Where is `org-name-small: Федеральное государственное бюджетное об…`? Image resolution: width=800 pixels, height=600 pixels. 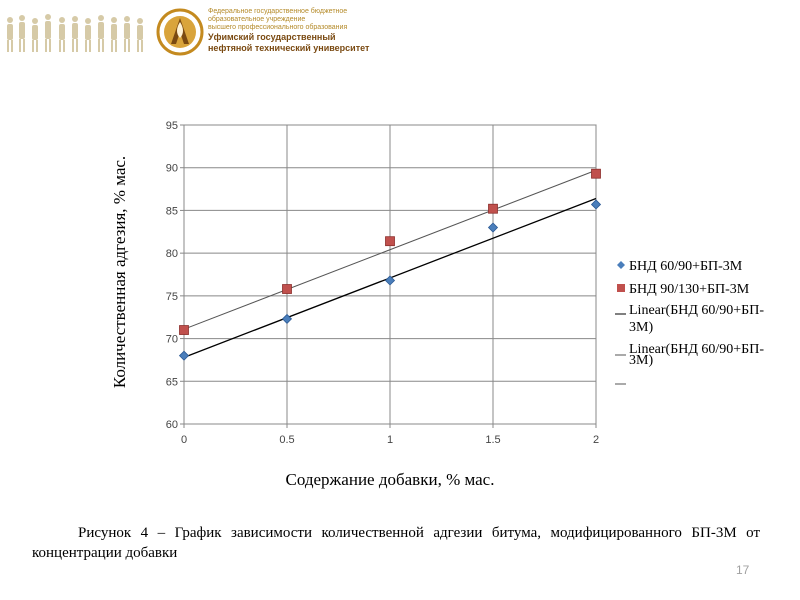
org-name-small: Федеральное государственное бюджетное об… is located at coordinates (318, 20).